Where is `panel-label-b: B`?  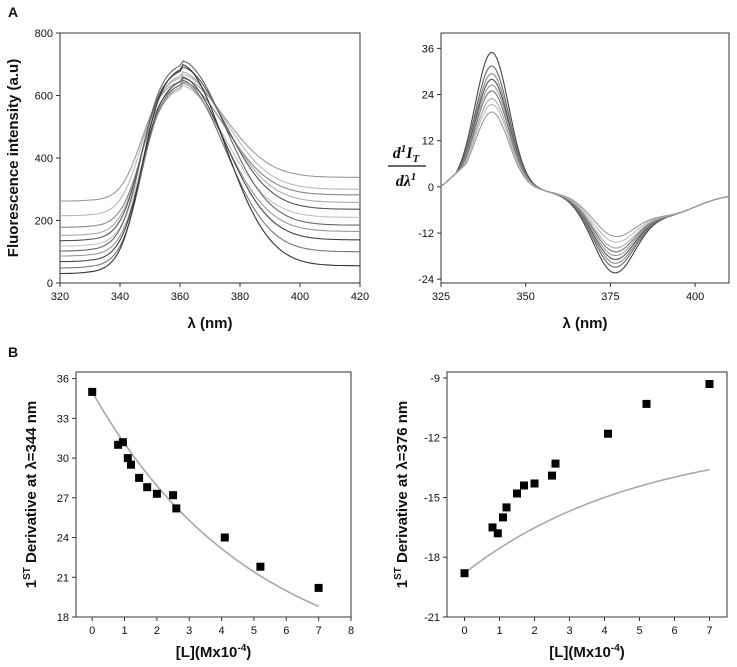 panel-label-b: B is located at coordinates (13, 352).